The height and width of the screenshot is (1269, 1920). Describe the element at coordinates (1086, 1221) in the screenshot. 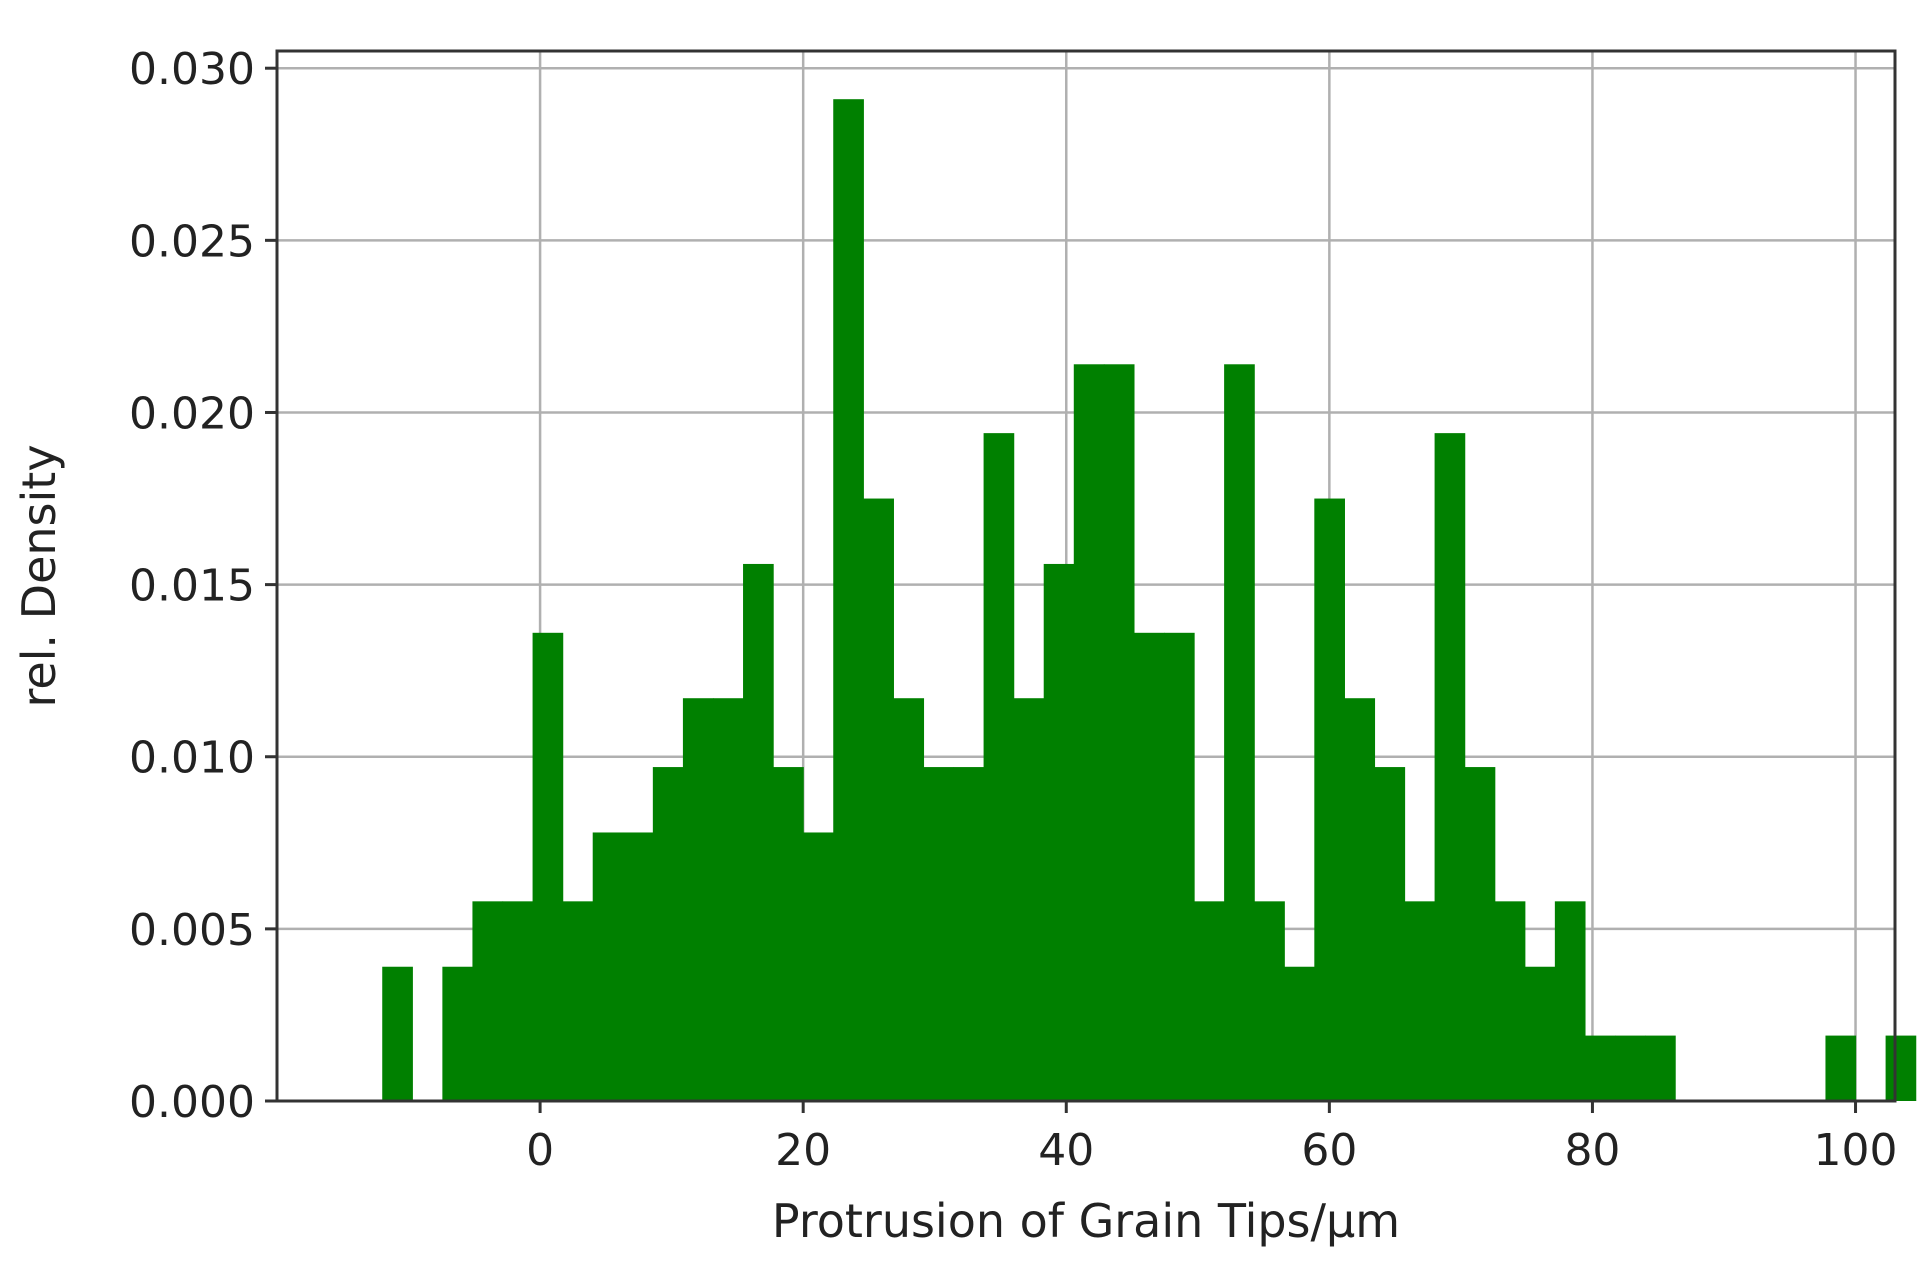

I see `x-axis-label: Protrusion of Grain Tips/µm` at that location.